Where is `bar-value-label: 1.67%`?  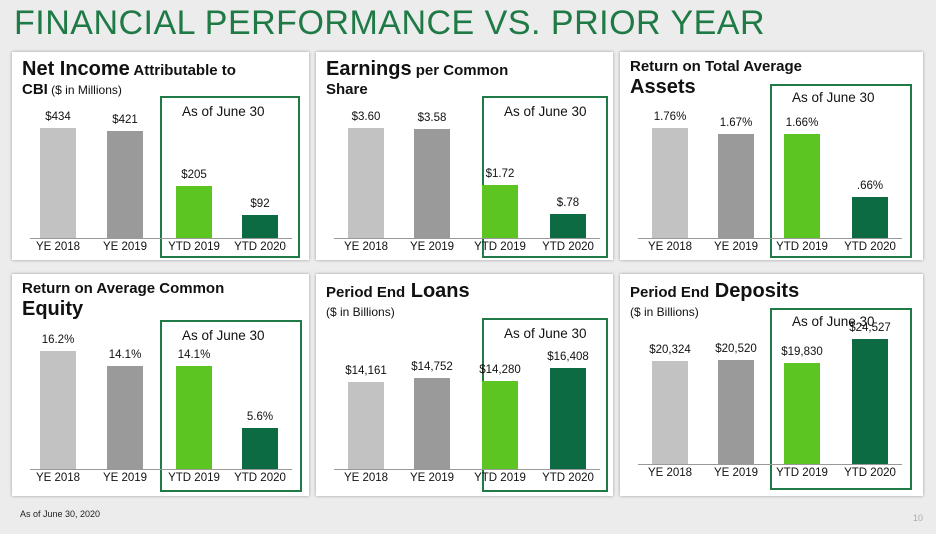 bar-value-label: 1.67% is located at coordinates (736, 123).